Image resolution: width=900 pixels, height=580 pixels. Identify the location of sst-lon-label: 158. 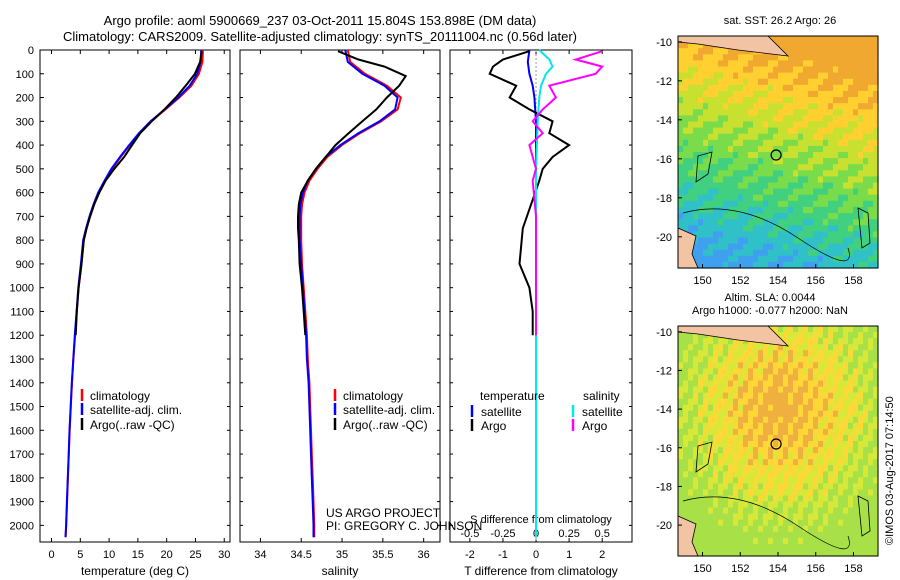
(853, 281).